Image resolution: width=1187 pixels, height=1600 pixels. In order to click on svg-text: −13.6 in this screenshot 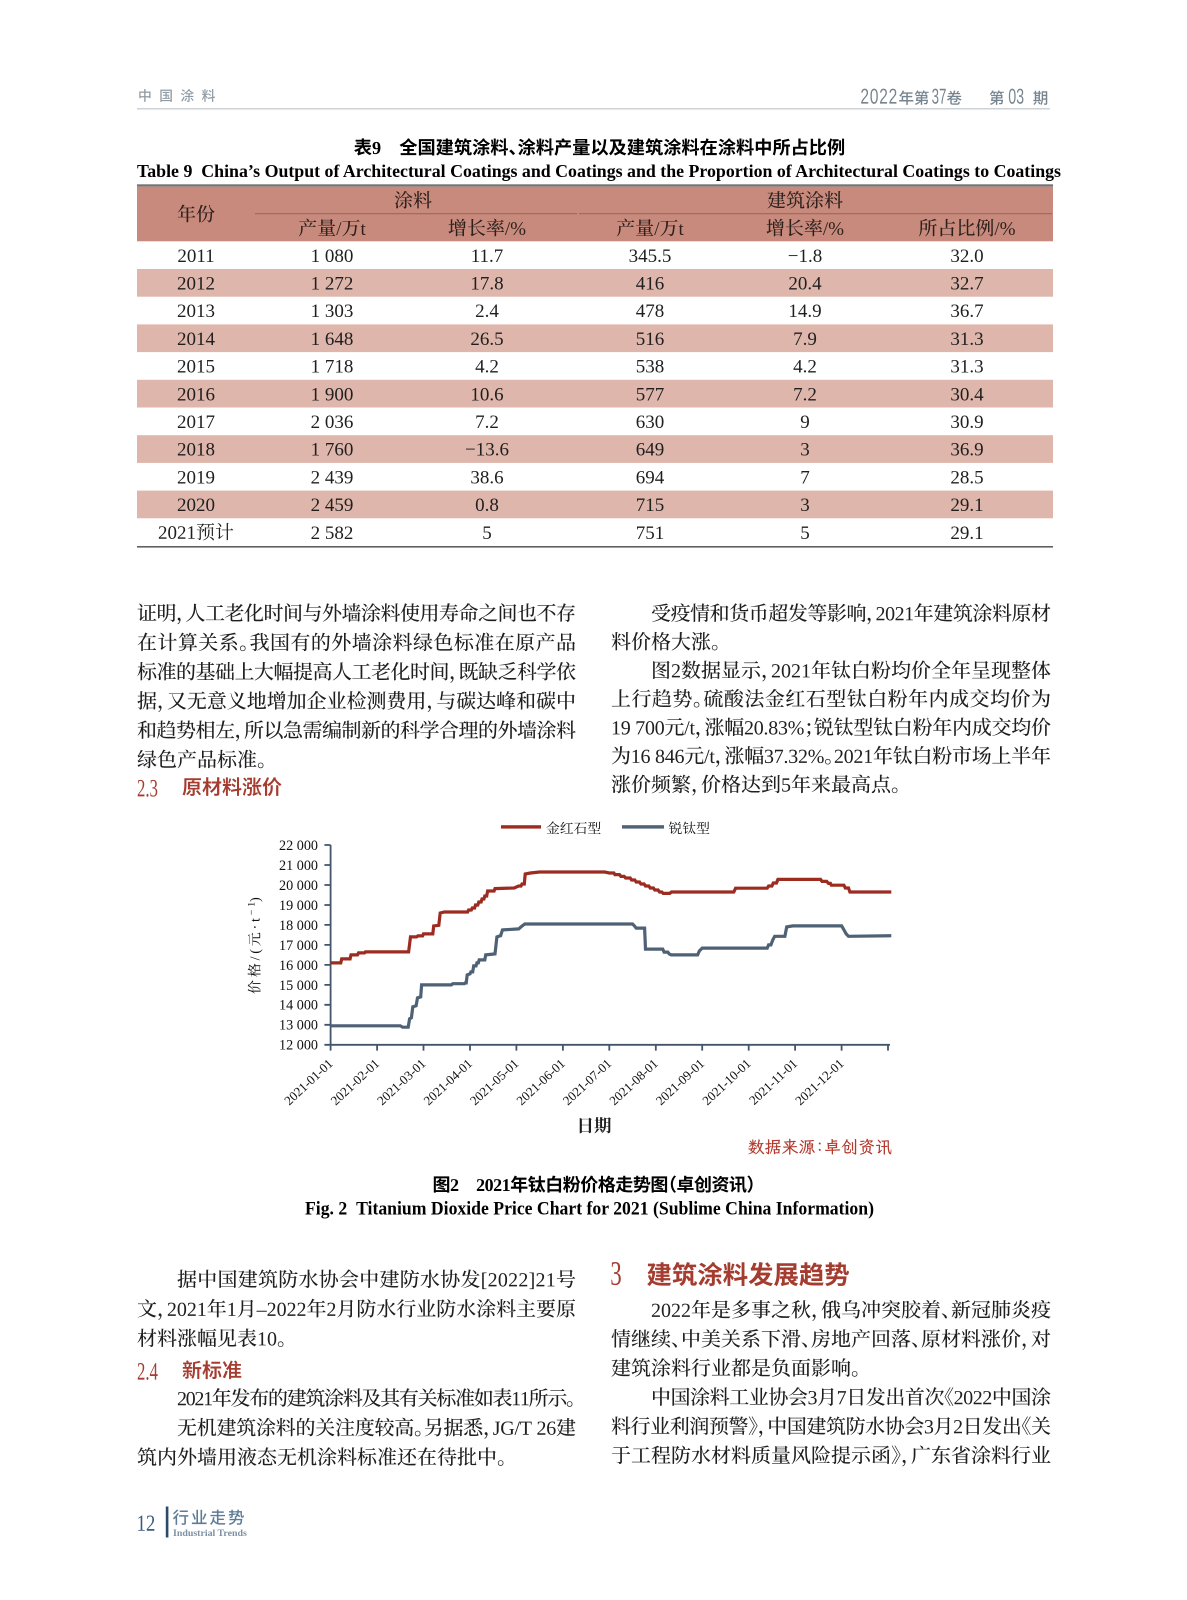, I will do `click(487, 450)`.